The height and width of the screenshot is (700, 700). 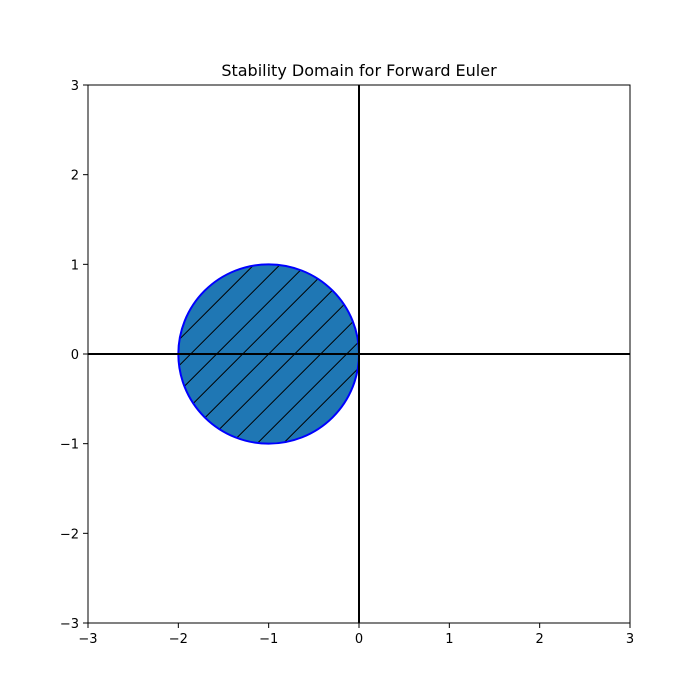 What do you see at coordinates (75, 86) in the screenshot?
I see `y-tick-label: 3` at bounding box center [75, 86].